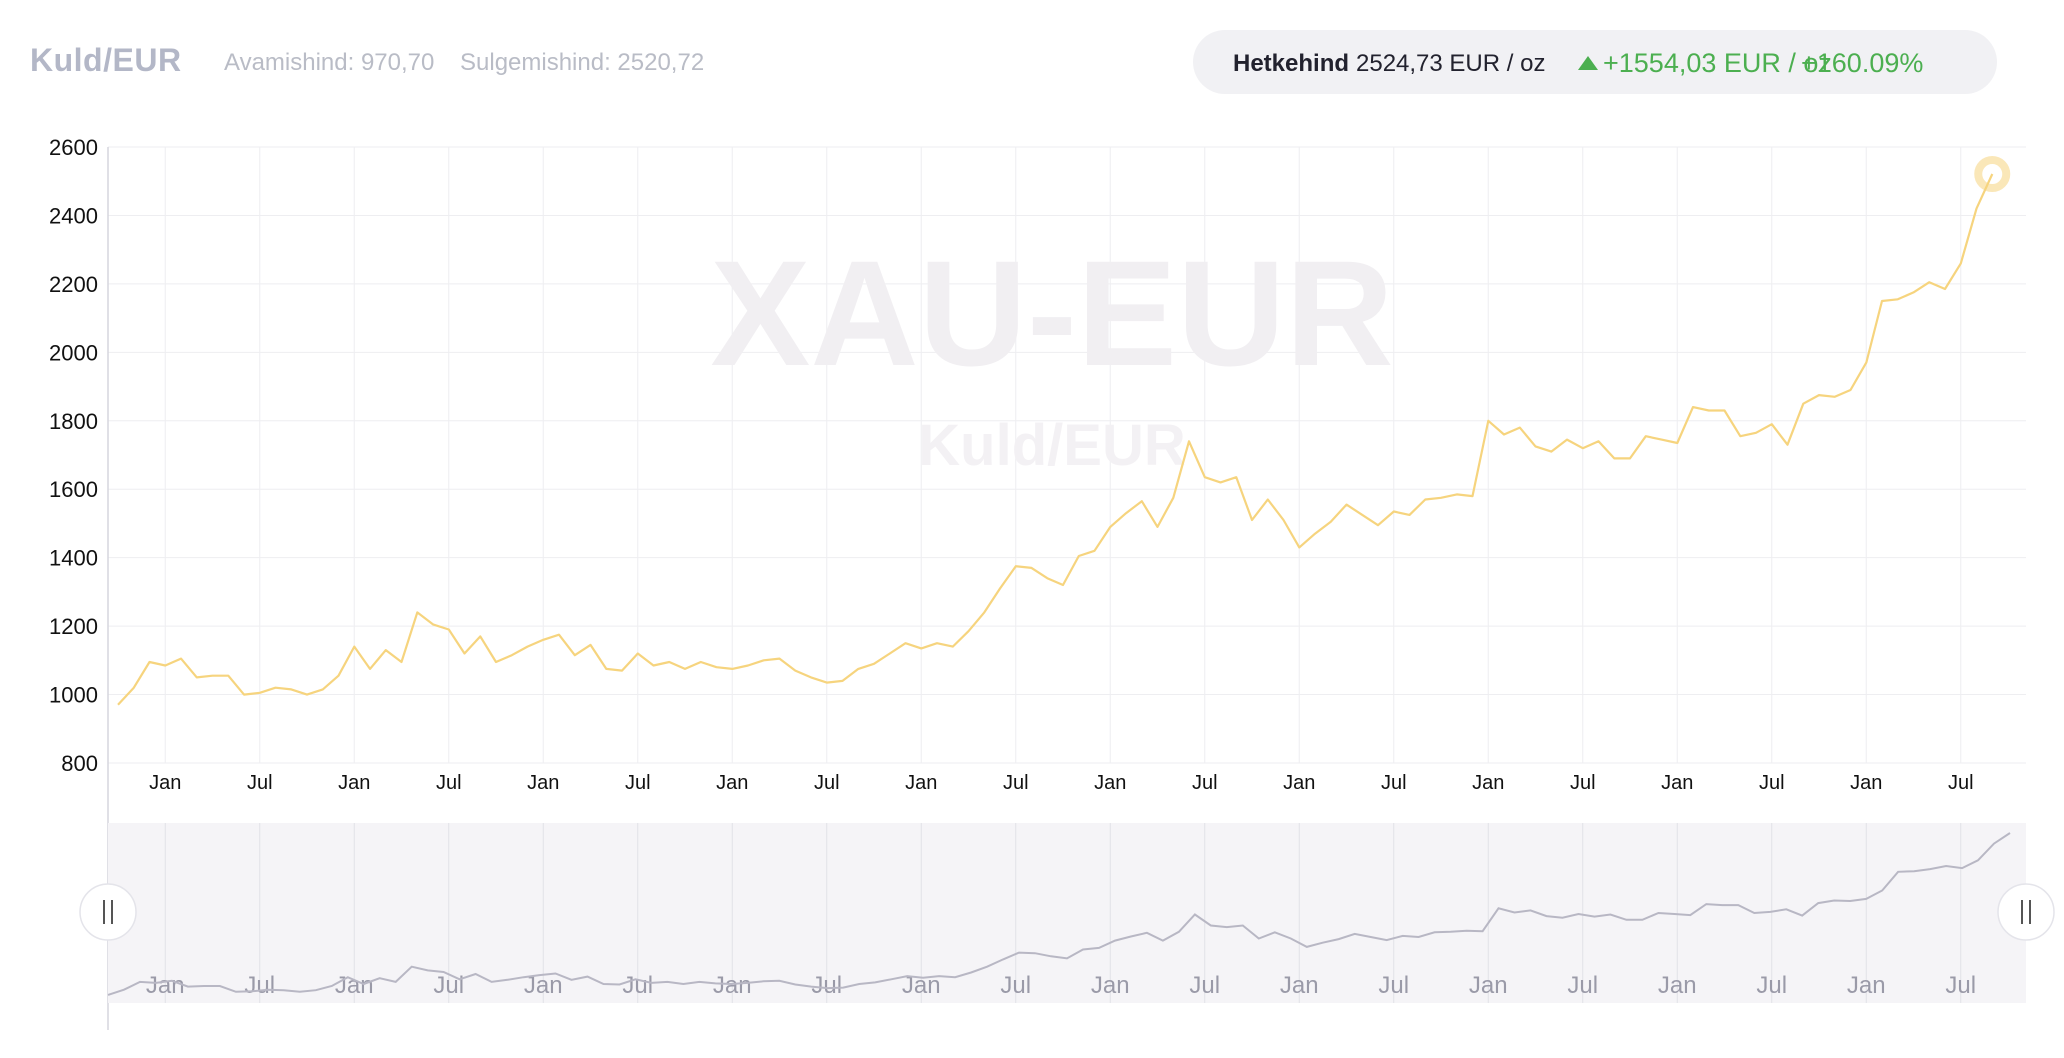 Image resolution: width=2064 pixels, height=1058 pixels. I want to click on price-change: +1554,03 EUR / oz, so click(1717, 63).